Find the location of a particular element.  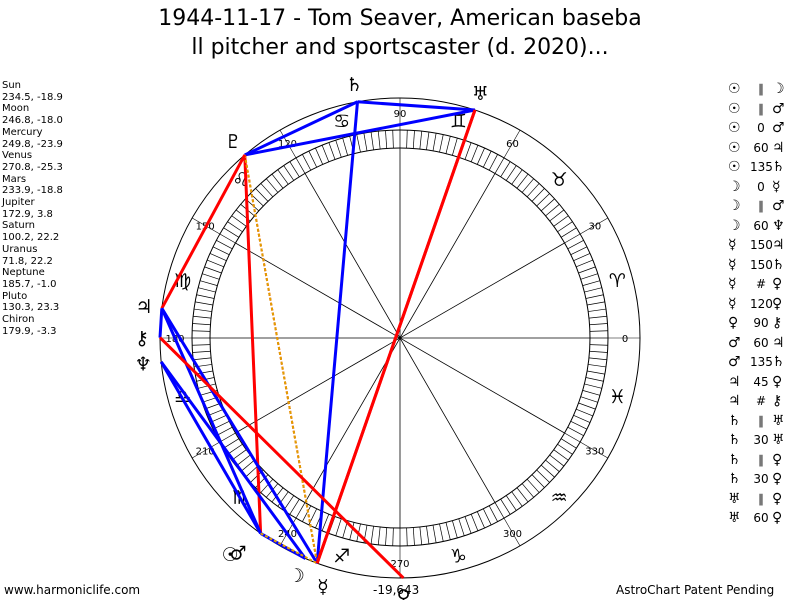

planet-values-pluto: 130.3, 23.3 is located at coordinates (31, 308).